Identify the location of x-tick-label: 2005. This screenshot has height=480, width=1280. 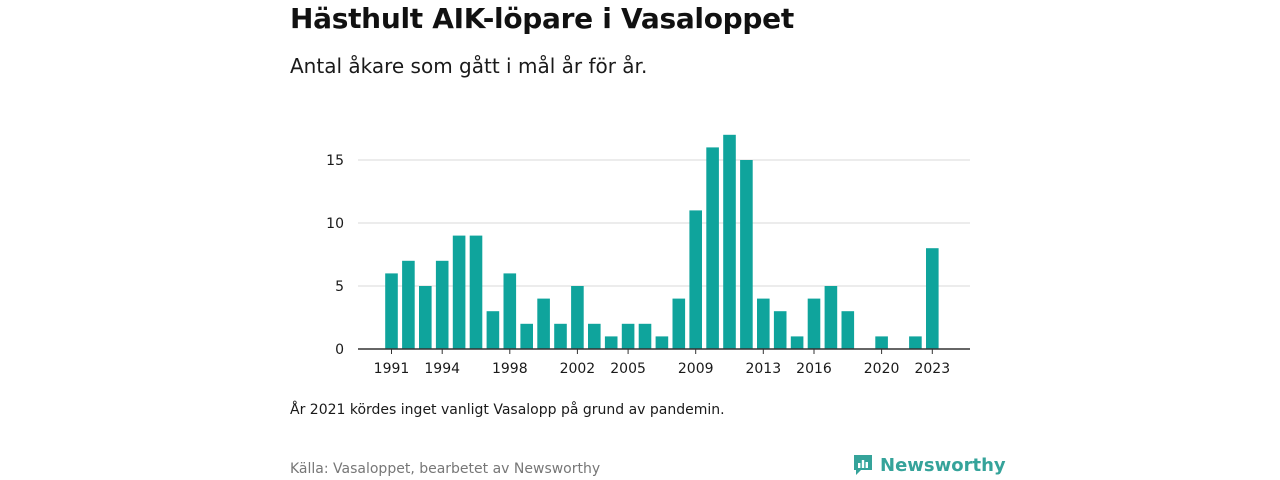
(628, 369).